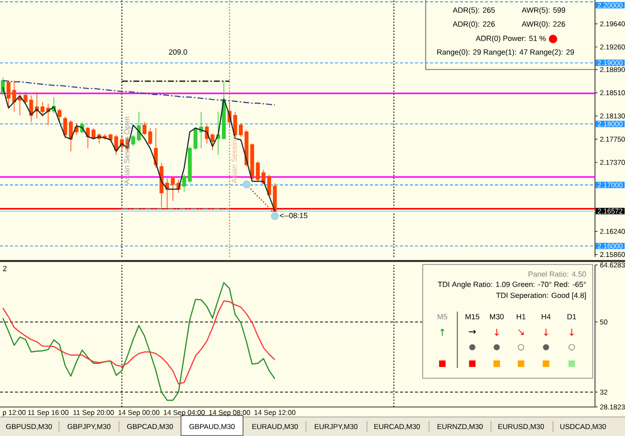  What do you see at coordinates (442, 332) in the screenshot?
I see `annotation: ↑` at bounding box center [442, 332].